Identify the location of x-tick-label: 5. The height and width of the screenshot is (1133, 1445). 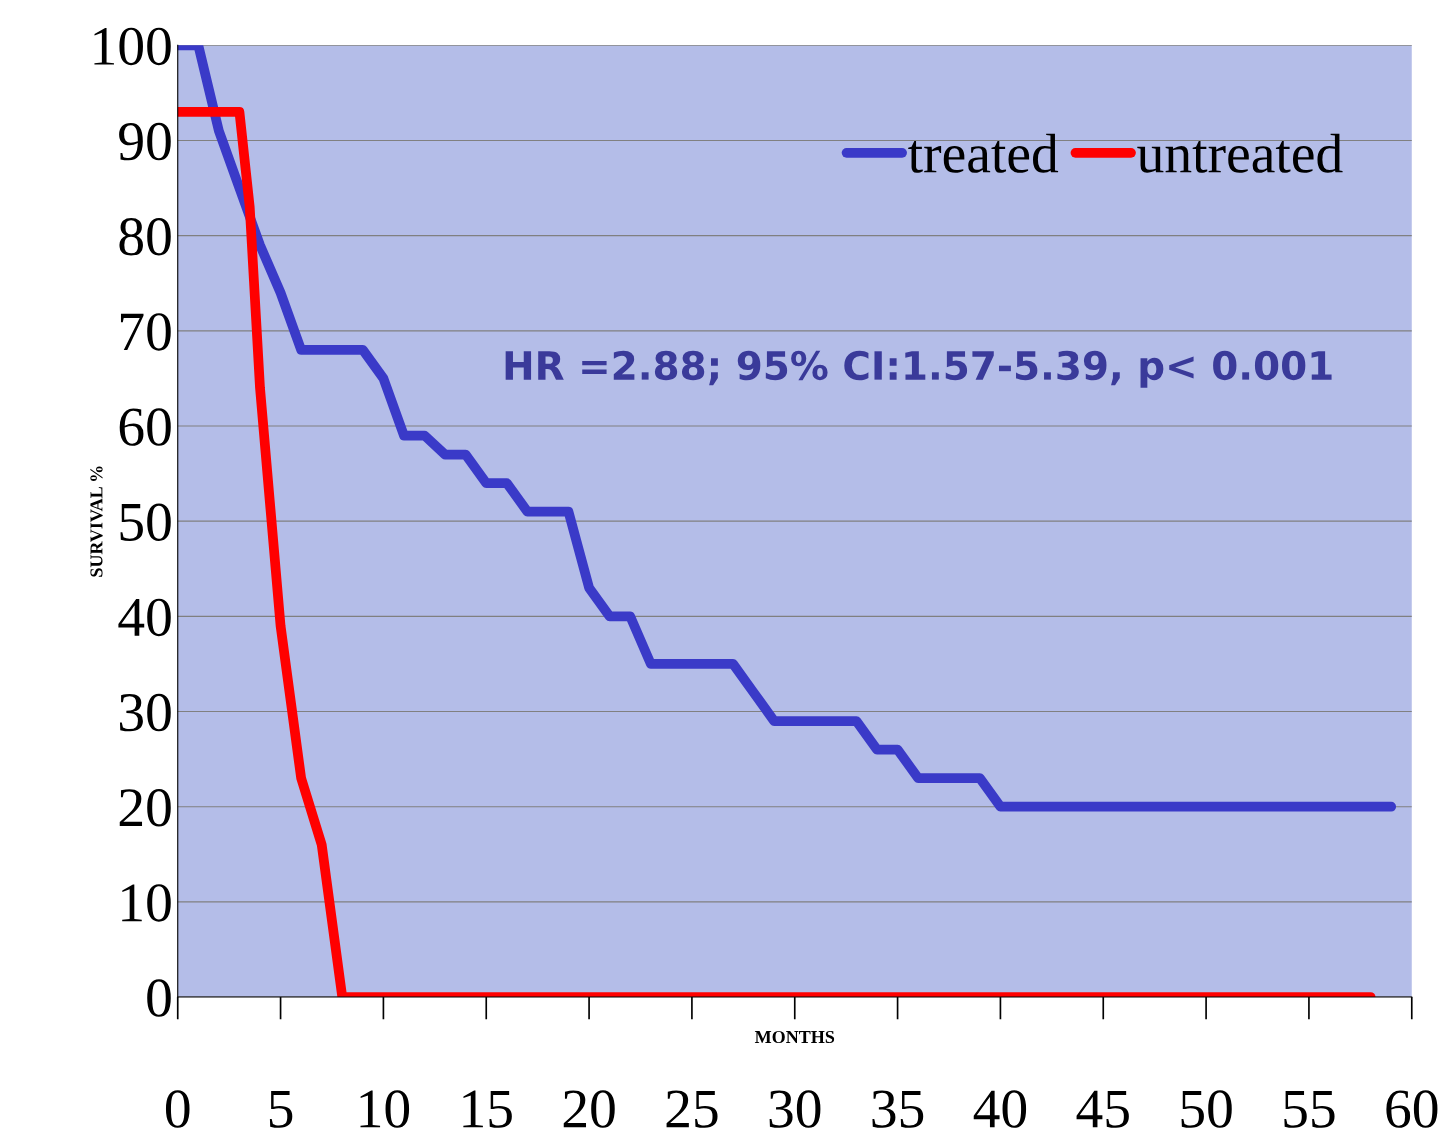
(281, 1109).